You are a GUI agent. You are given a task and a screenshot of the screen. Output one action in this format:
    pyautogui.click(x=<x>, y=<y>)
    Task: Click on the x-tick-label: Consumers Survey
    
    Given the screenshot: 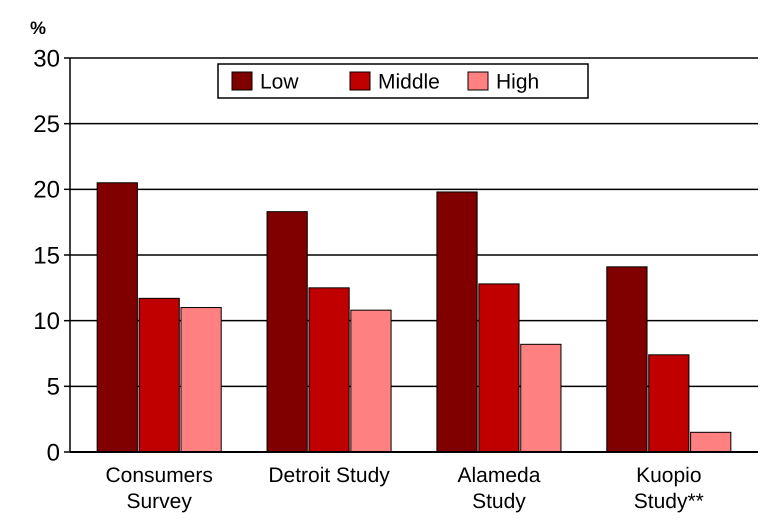 What is the action you would take?
    pyautogui.click(x=159, y=488)
    